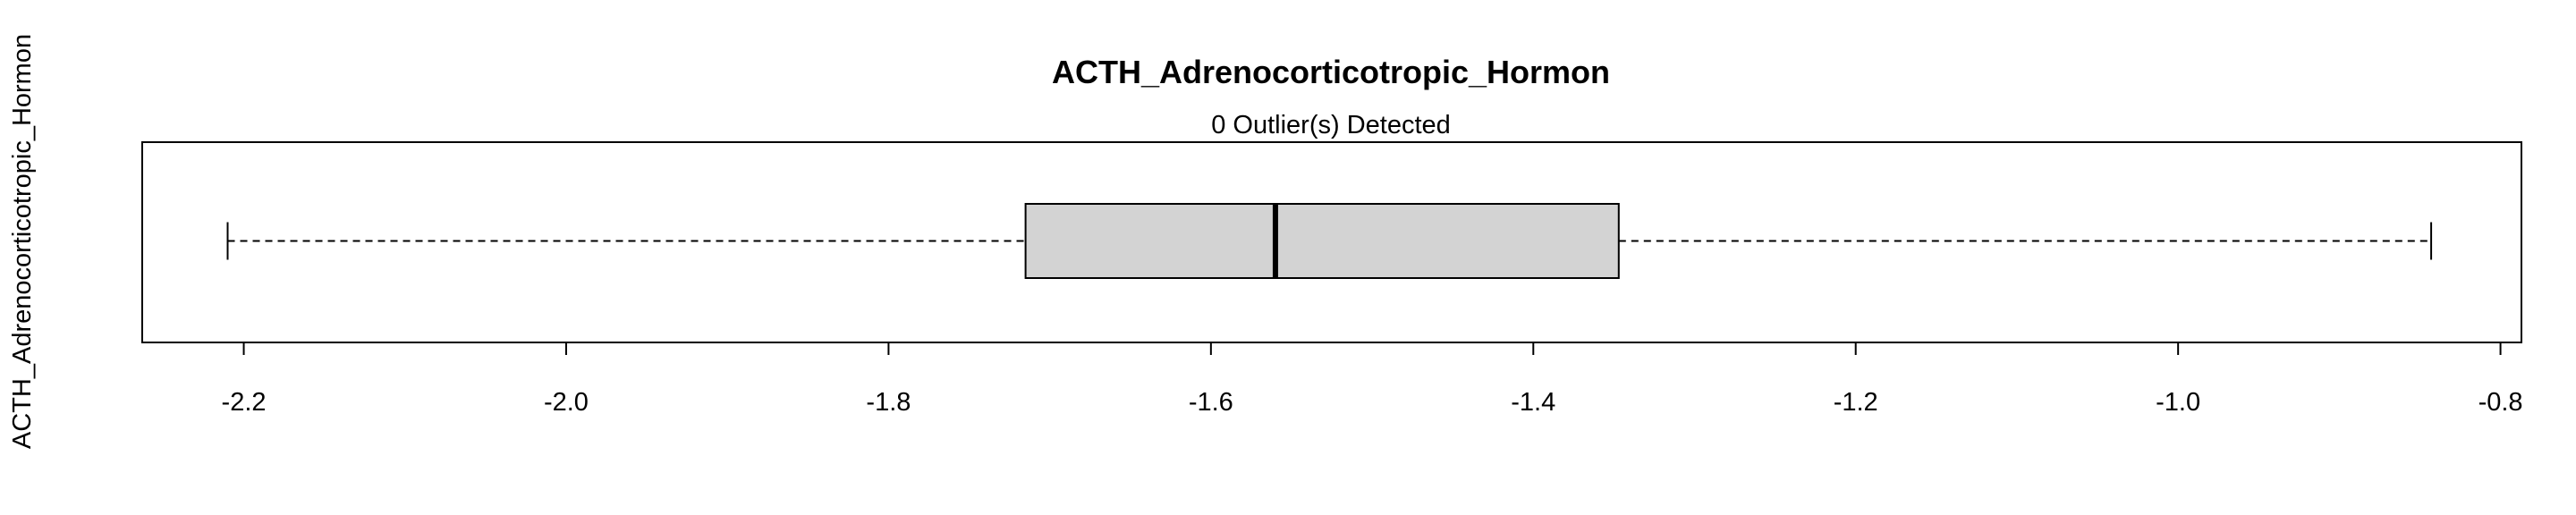  I want to click on x-tick-label: -2.0, so click(566, 402).